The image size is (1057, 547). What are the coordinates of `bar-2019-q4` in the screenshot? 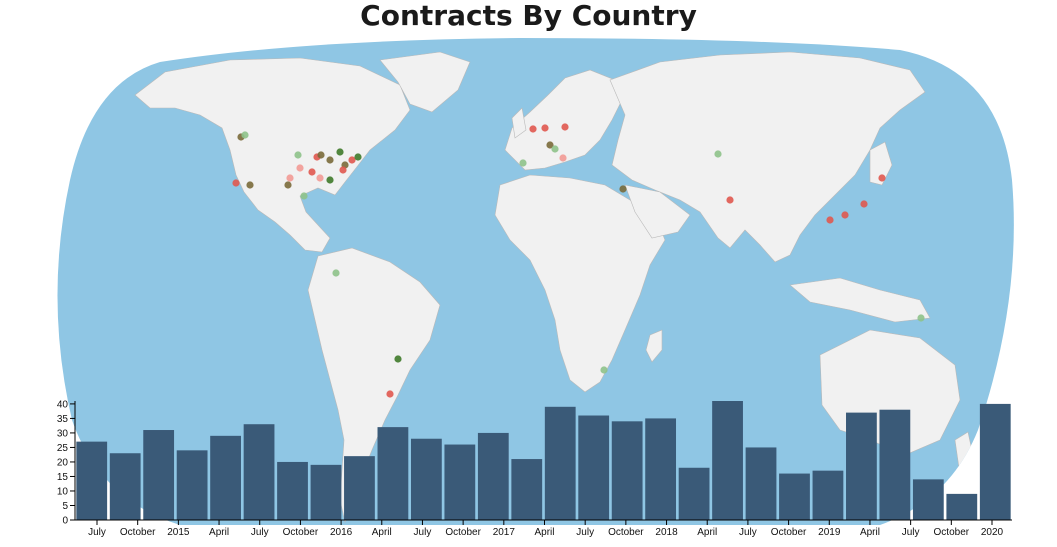 It's located at (794, 496).